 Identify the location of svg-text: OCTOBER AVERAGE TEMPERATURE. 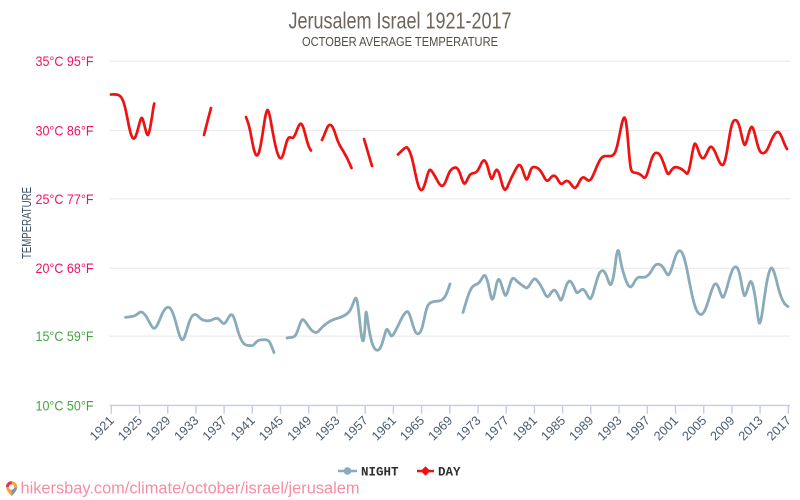
(400, 41).